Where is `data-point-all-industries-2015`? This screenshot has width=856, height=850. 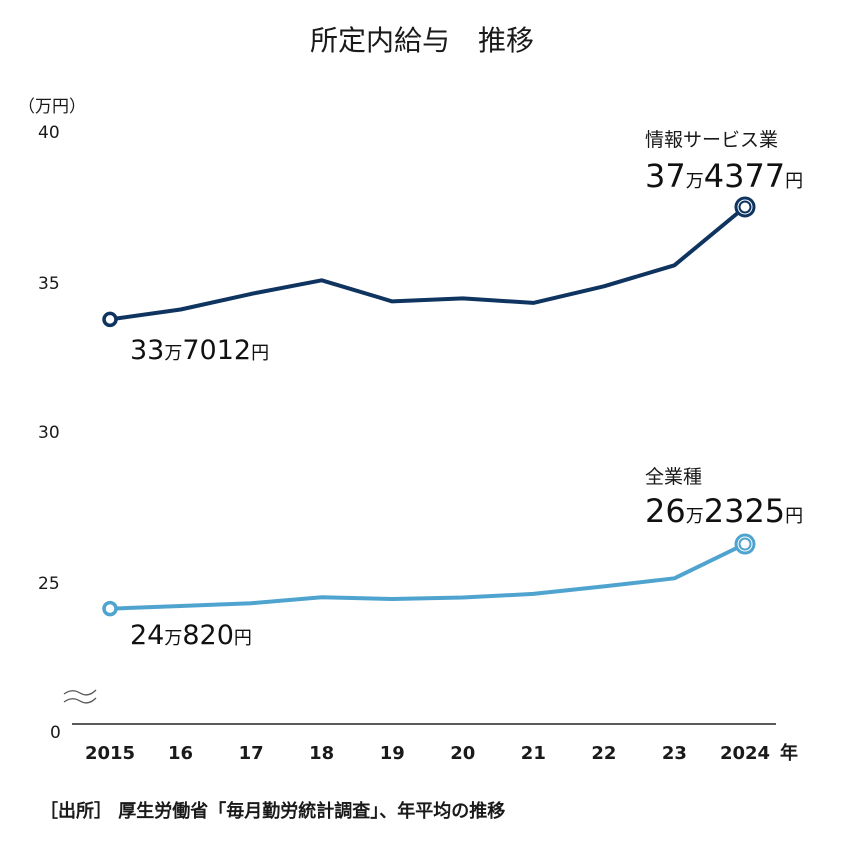
data-point-all-industries-2015 is located at coordinates (110, 608).